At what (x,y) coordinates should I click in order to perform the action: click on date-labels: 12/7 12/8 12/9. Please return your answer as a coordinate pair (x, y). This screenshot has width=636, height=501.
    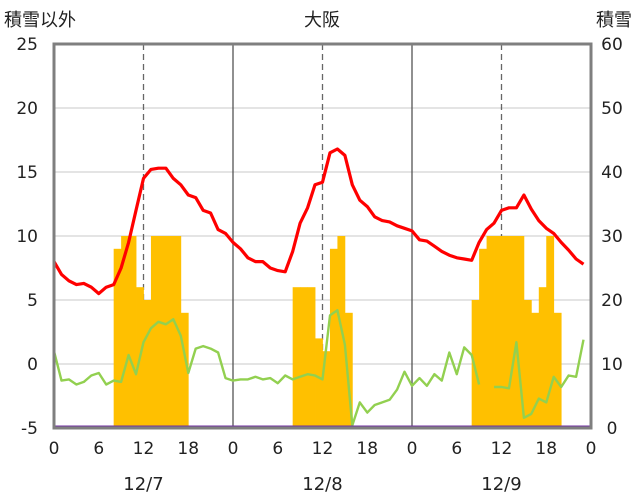
    Looking at the image, I should click on (322, 484).